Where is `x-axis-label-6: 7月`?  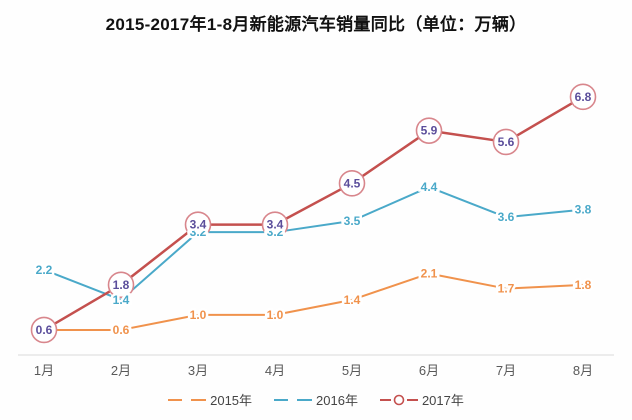
x-axis-label-6: 7月 is located at coordinates (506, 370).